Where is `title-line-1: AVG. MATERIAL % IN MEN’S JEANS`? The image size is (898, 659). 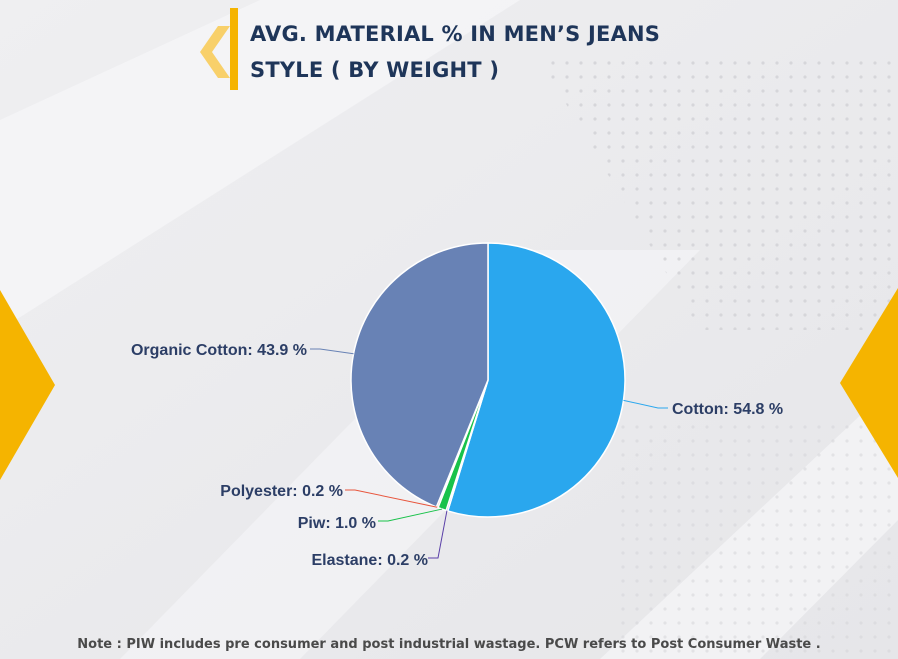 title-line-1: AVG. MATERIAL % IN MEN’S JEANS is located at coordinates (455, 34).